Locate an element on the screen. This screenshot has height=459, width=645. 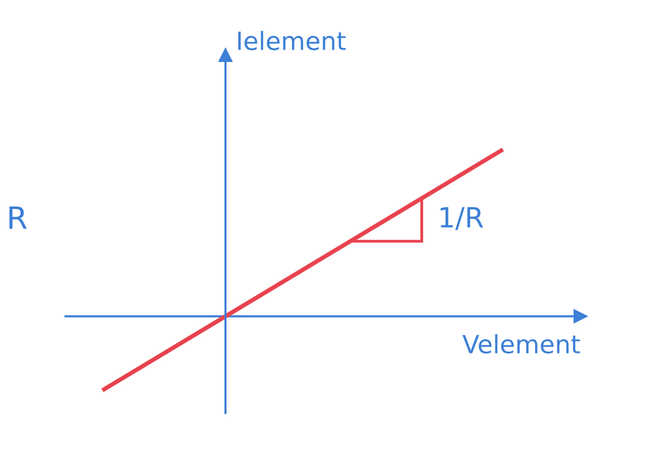
annotation: 1/R is located at coordinates (462, 218).